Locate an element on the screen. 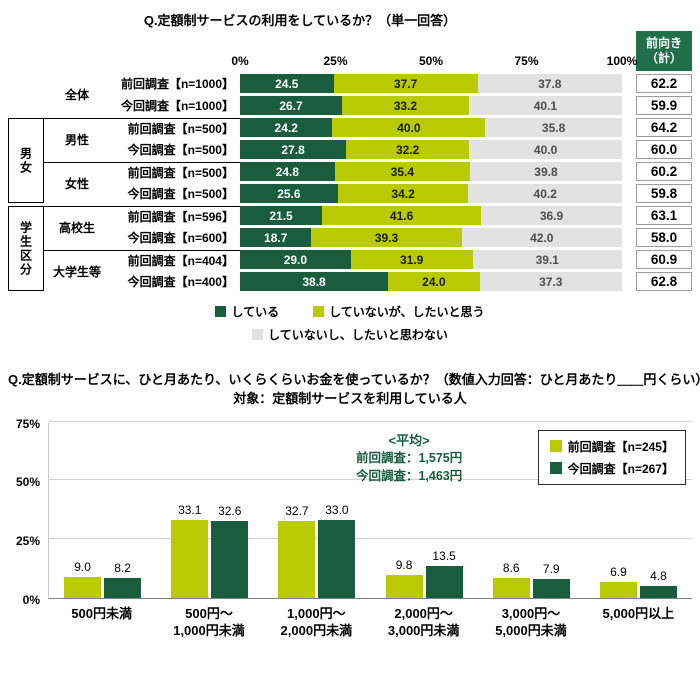 This screenshot has height=686, width=700. subgroup-label: 高校生 is located at coordinates (77, 226).